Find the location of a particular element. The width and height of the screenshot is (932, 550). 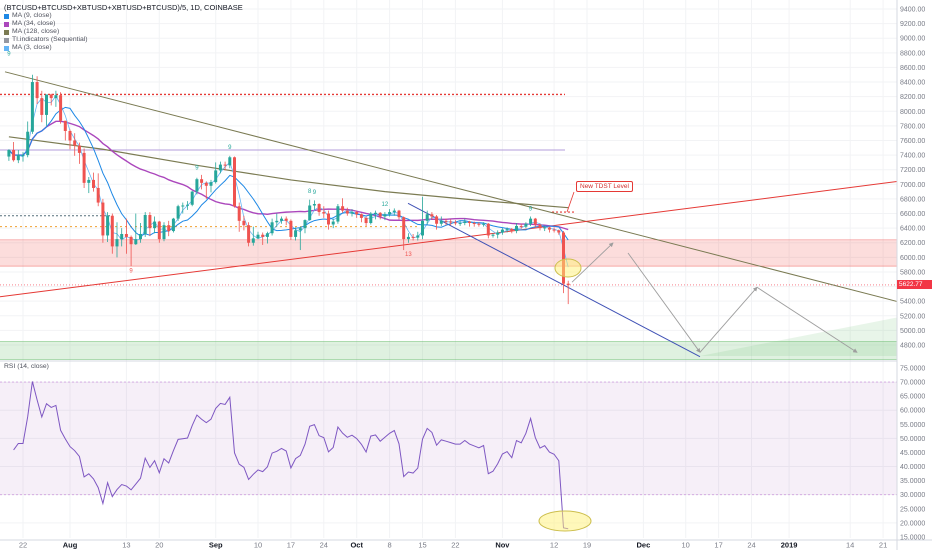

rsi-axis-label: 25.0000 is located at coordinates (912, 509).